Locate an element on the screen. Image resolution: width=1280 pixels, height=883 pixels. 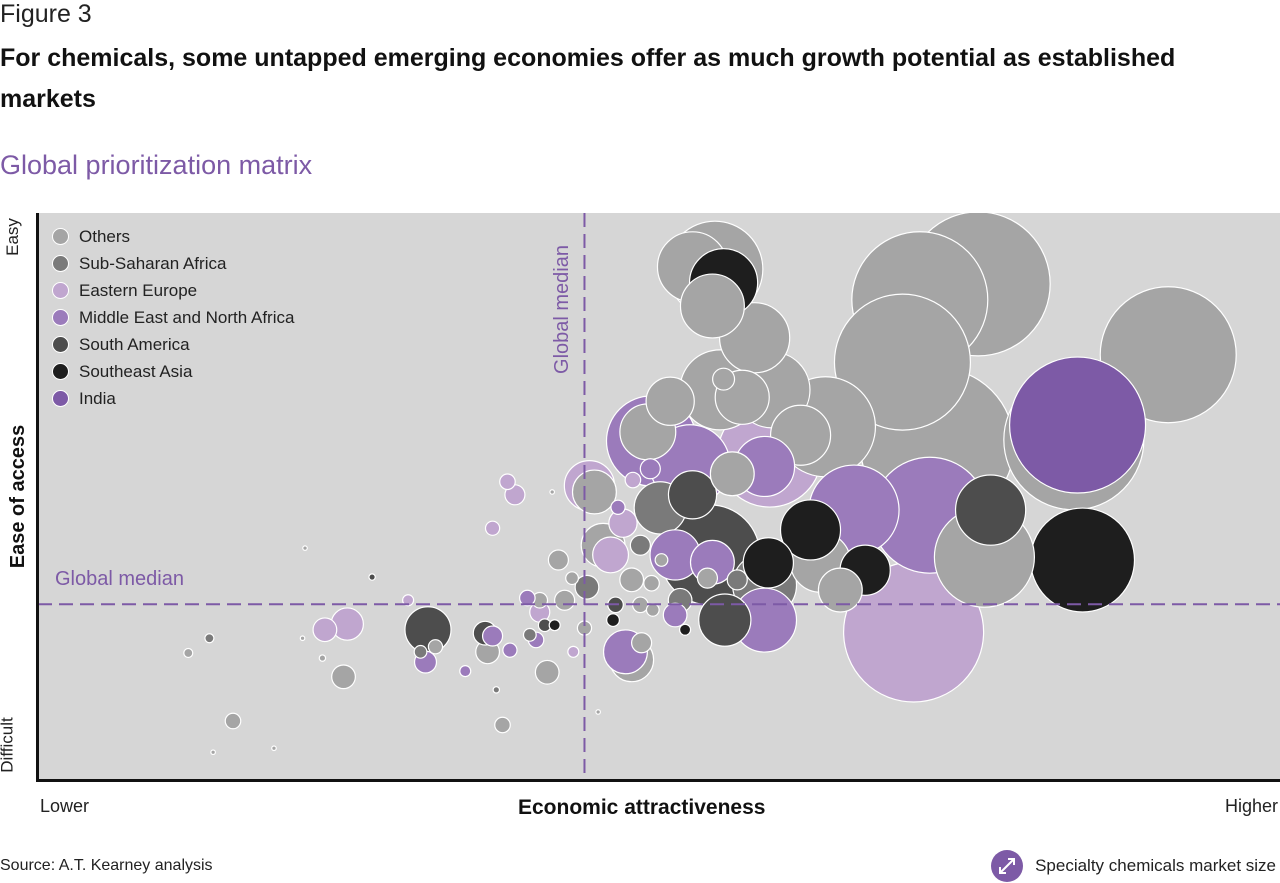
y-axis-label: Ease of access is located at coordinates (18, 496).